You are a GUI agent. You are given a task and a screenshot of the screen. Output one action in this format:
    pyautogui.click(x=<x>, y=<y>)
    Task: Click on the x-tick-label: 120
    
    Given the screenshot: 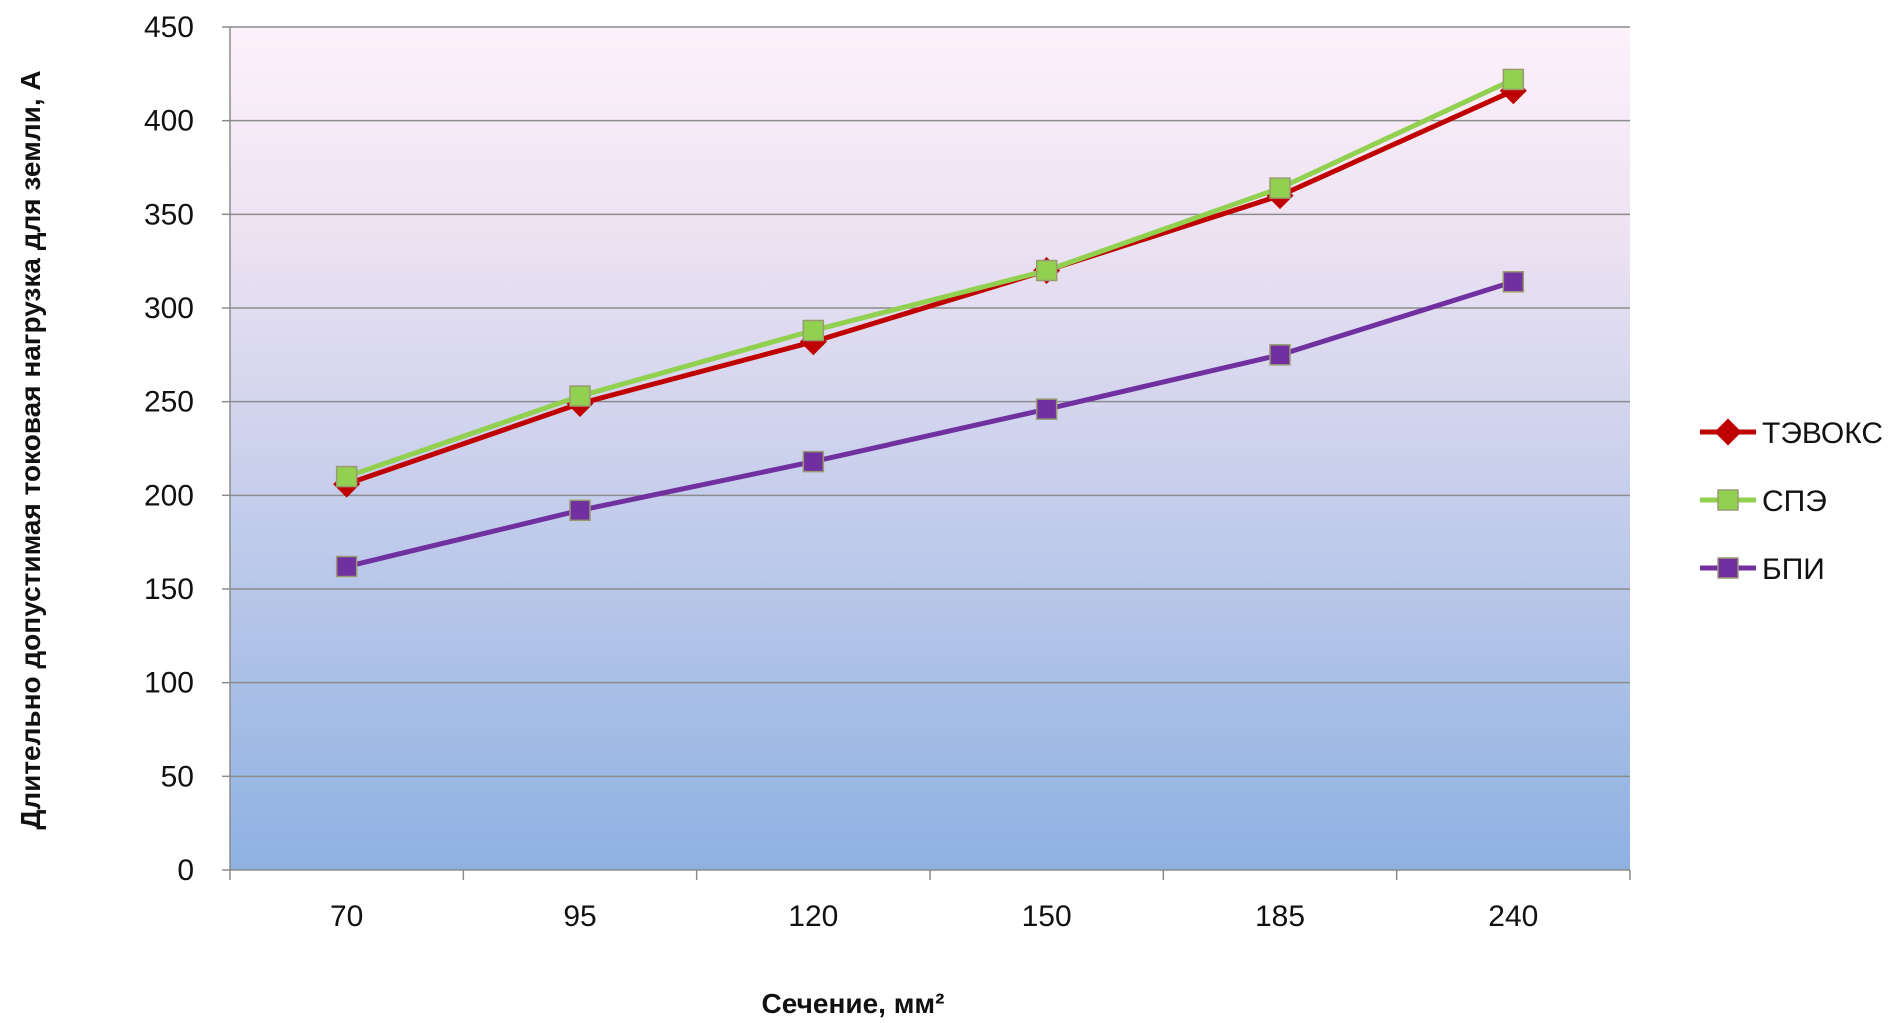 What is the action you would take?
    pyautogui.click(x=813, y=916)
    